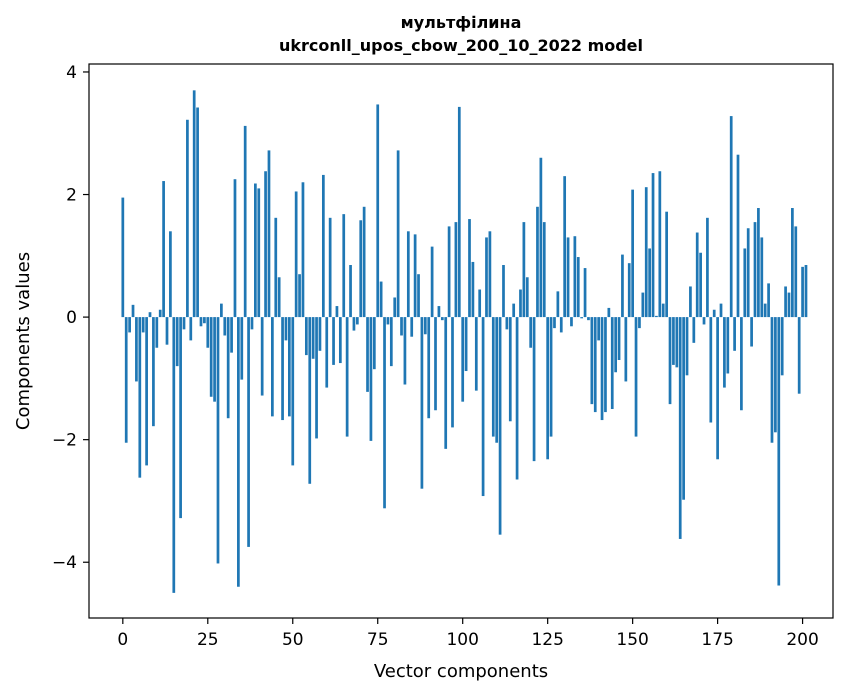  I want to click on x-tick-label: 175, so click(717, 640).